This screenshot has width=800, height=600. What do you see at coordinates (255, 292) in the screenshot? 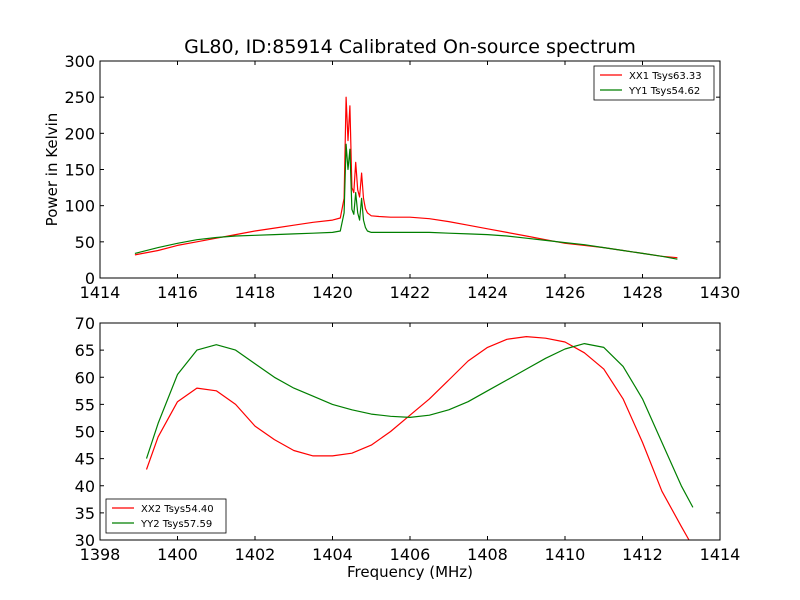
I see `x-tick-label: 1418` at bounding box center [255, 292].